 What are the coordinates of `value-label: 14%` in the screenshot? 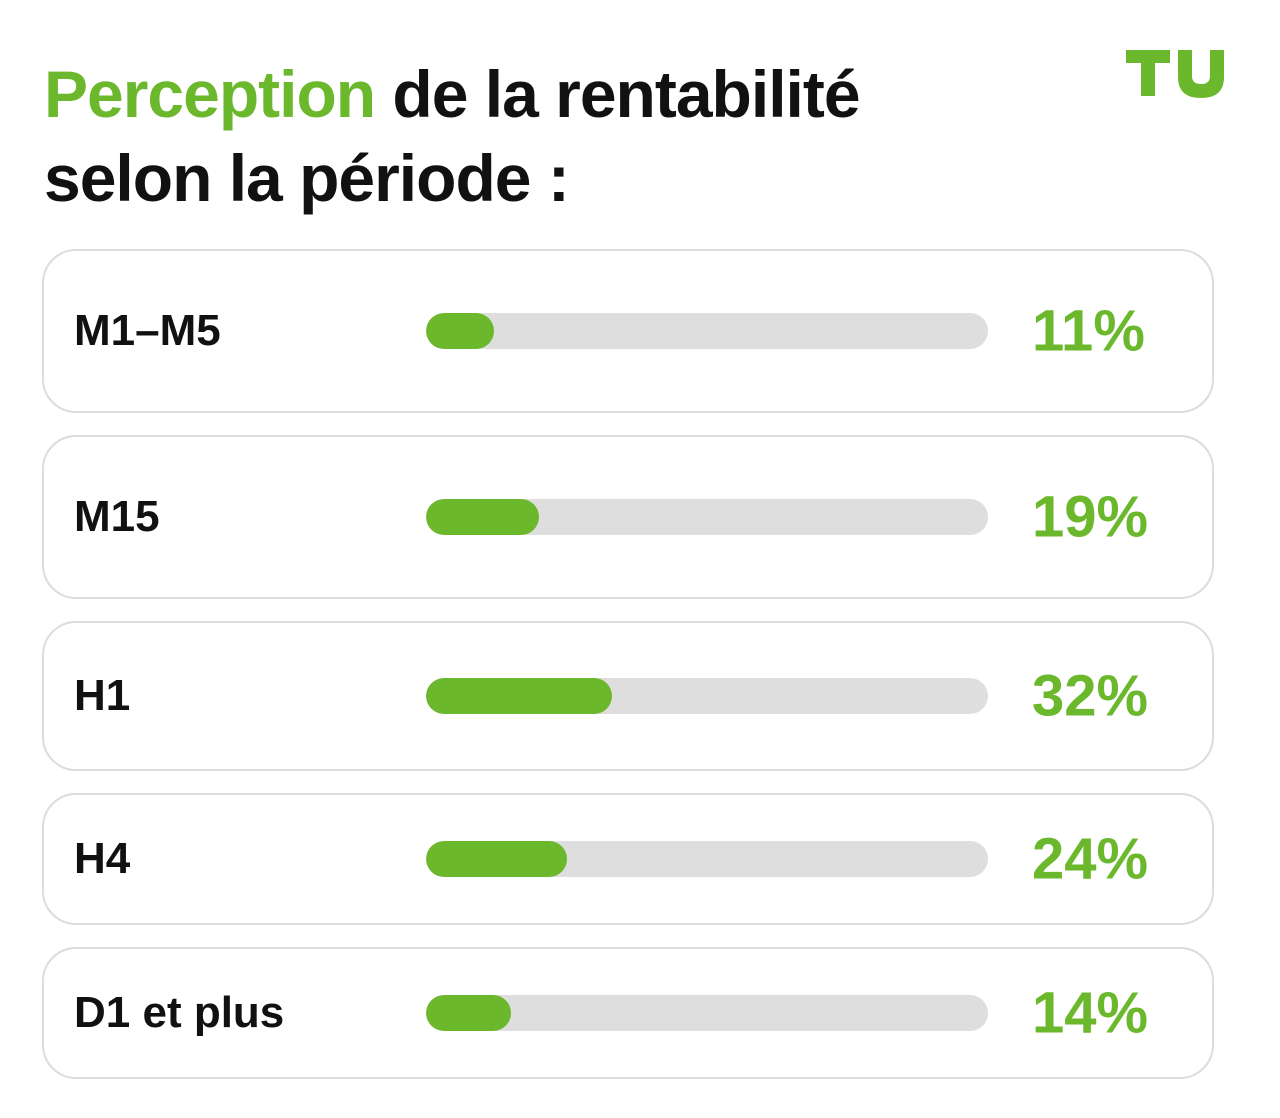 It's located at (1090, 1013).